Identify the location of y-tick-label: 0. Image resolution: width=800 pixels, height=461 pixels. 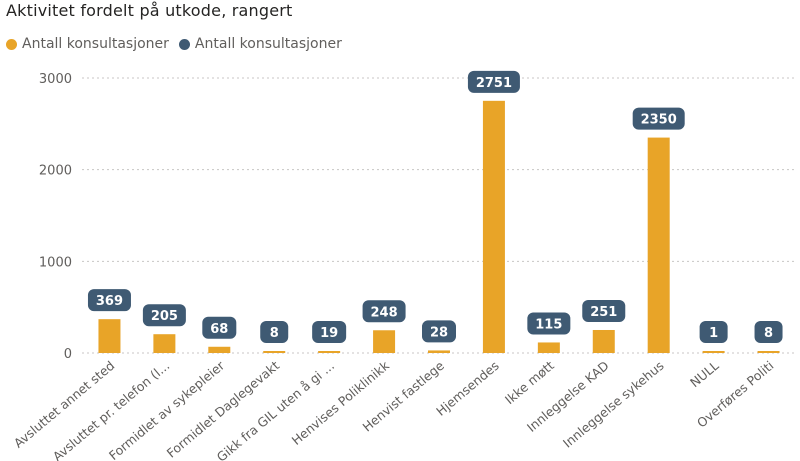
(68, 354).